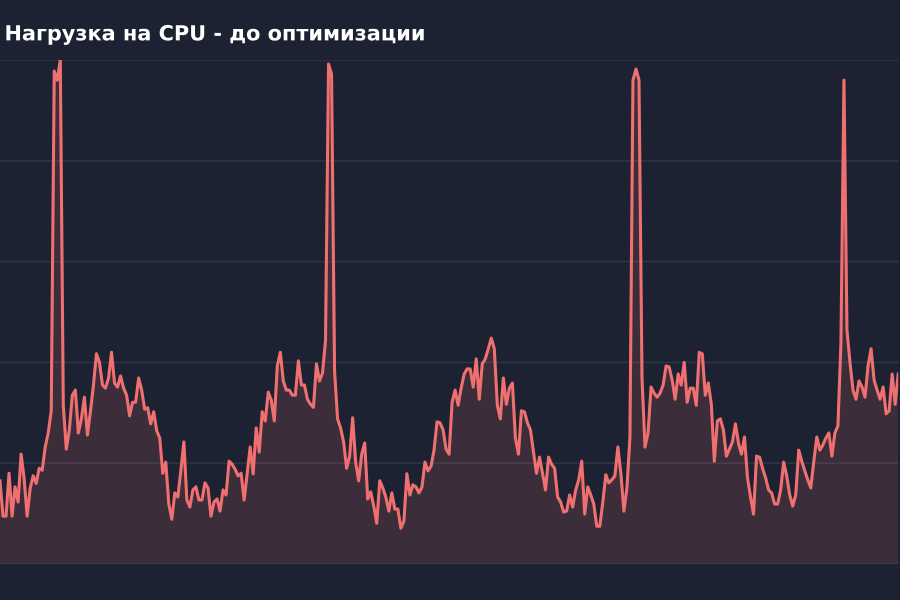  What do you see at coordinates (215, 34) in the screenshot?
I see `chart-title: Нагрузка на CPU - до оптимизации` at bounding box center [215, 34].